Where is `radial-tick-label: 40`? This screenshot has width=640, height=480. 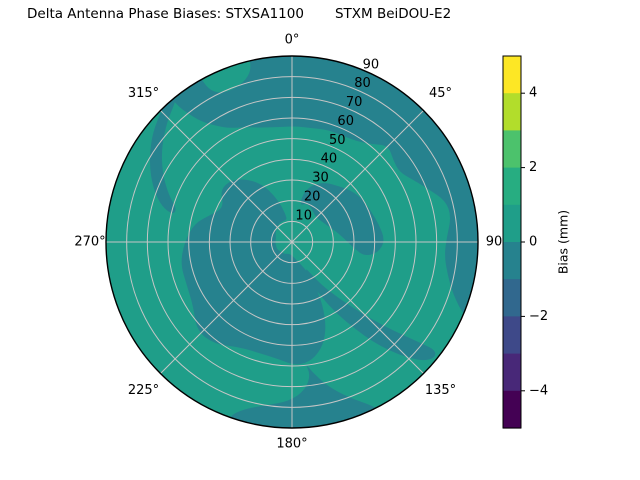
radial-tick-label: 40 is located at coordinates (329, 159).